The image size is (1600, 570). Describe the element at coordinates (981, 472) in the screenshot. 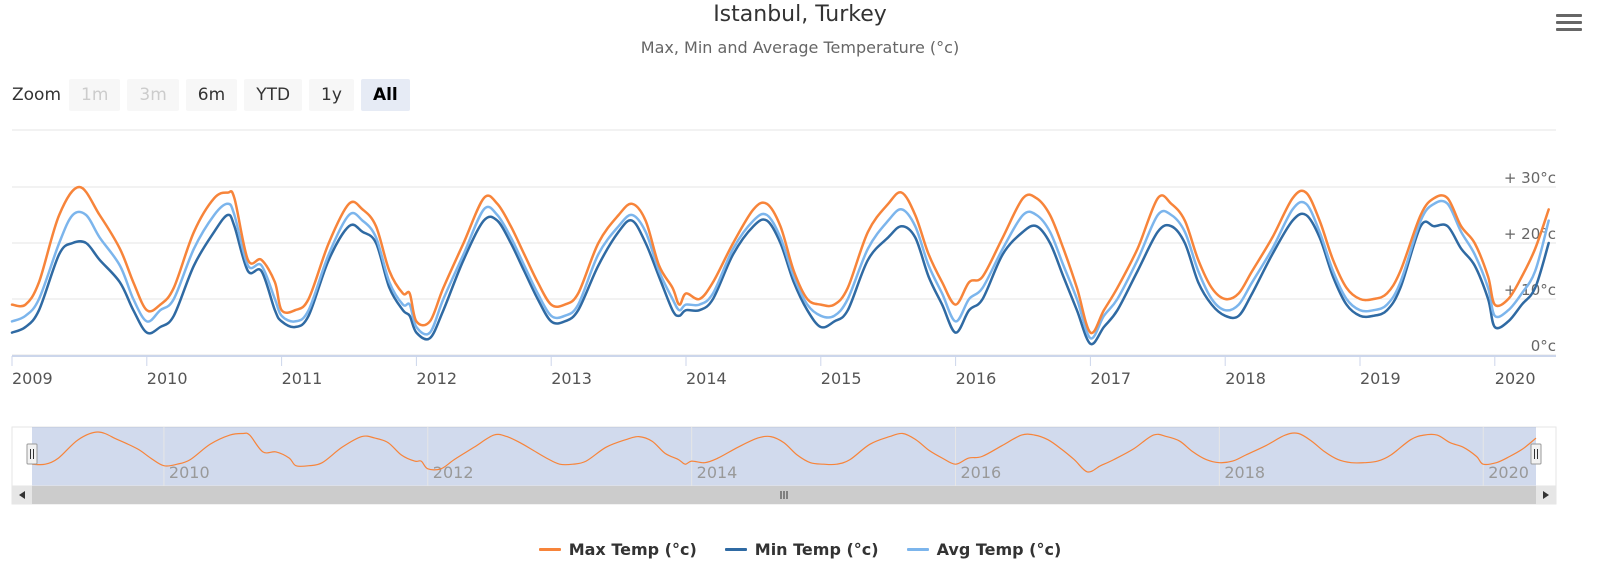

I see `navigator-tick-label: 2016` at that location.